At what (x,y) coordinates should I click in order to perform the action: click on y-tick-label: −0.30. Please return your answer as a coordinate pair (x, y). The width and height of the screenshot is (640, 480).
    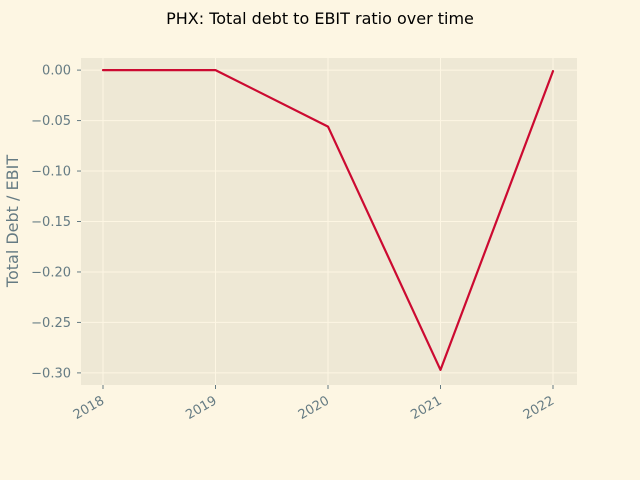
    Looking at the image, I should click on (51, 373).